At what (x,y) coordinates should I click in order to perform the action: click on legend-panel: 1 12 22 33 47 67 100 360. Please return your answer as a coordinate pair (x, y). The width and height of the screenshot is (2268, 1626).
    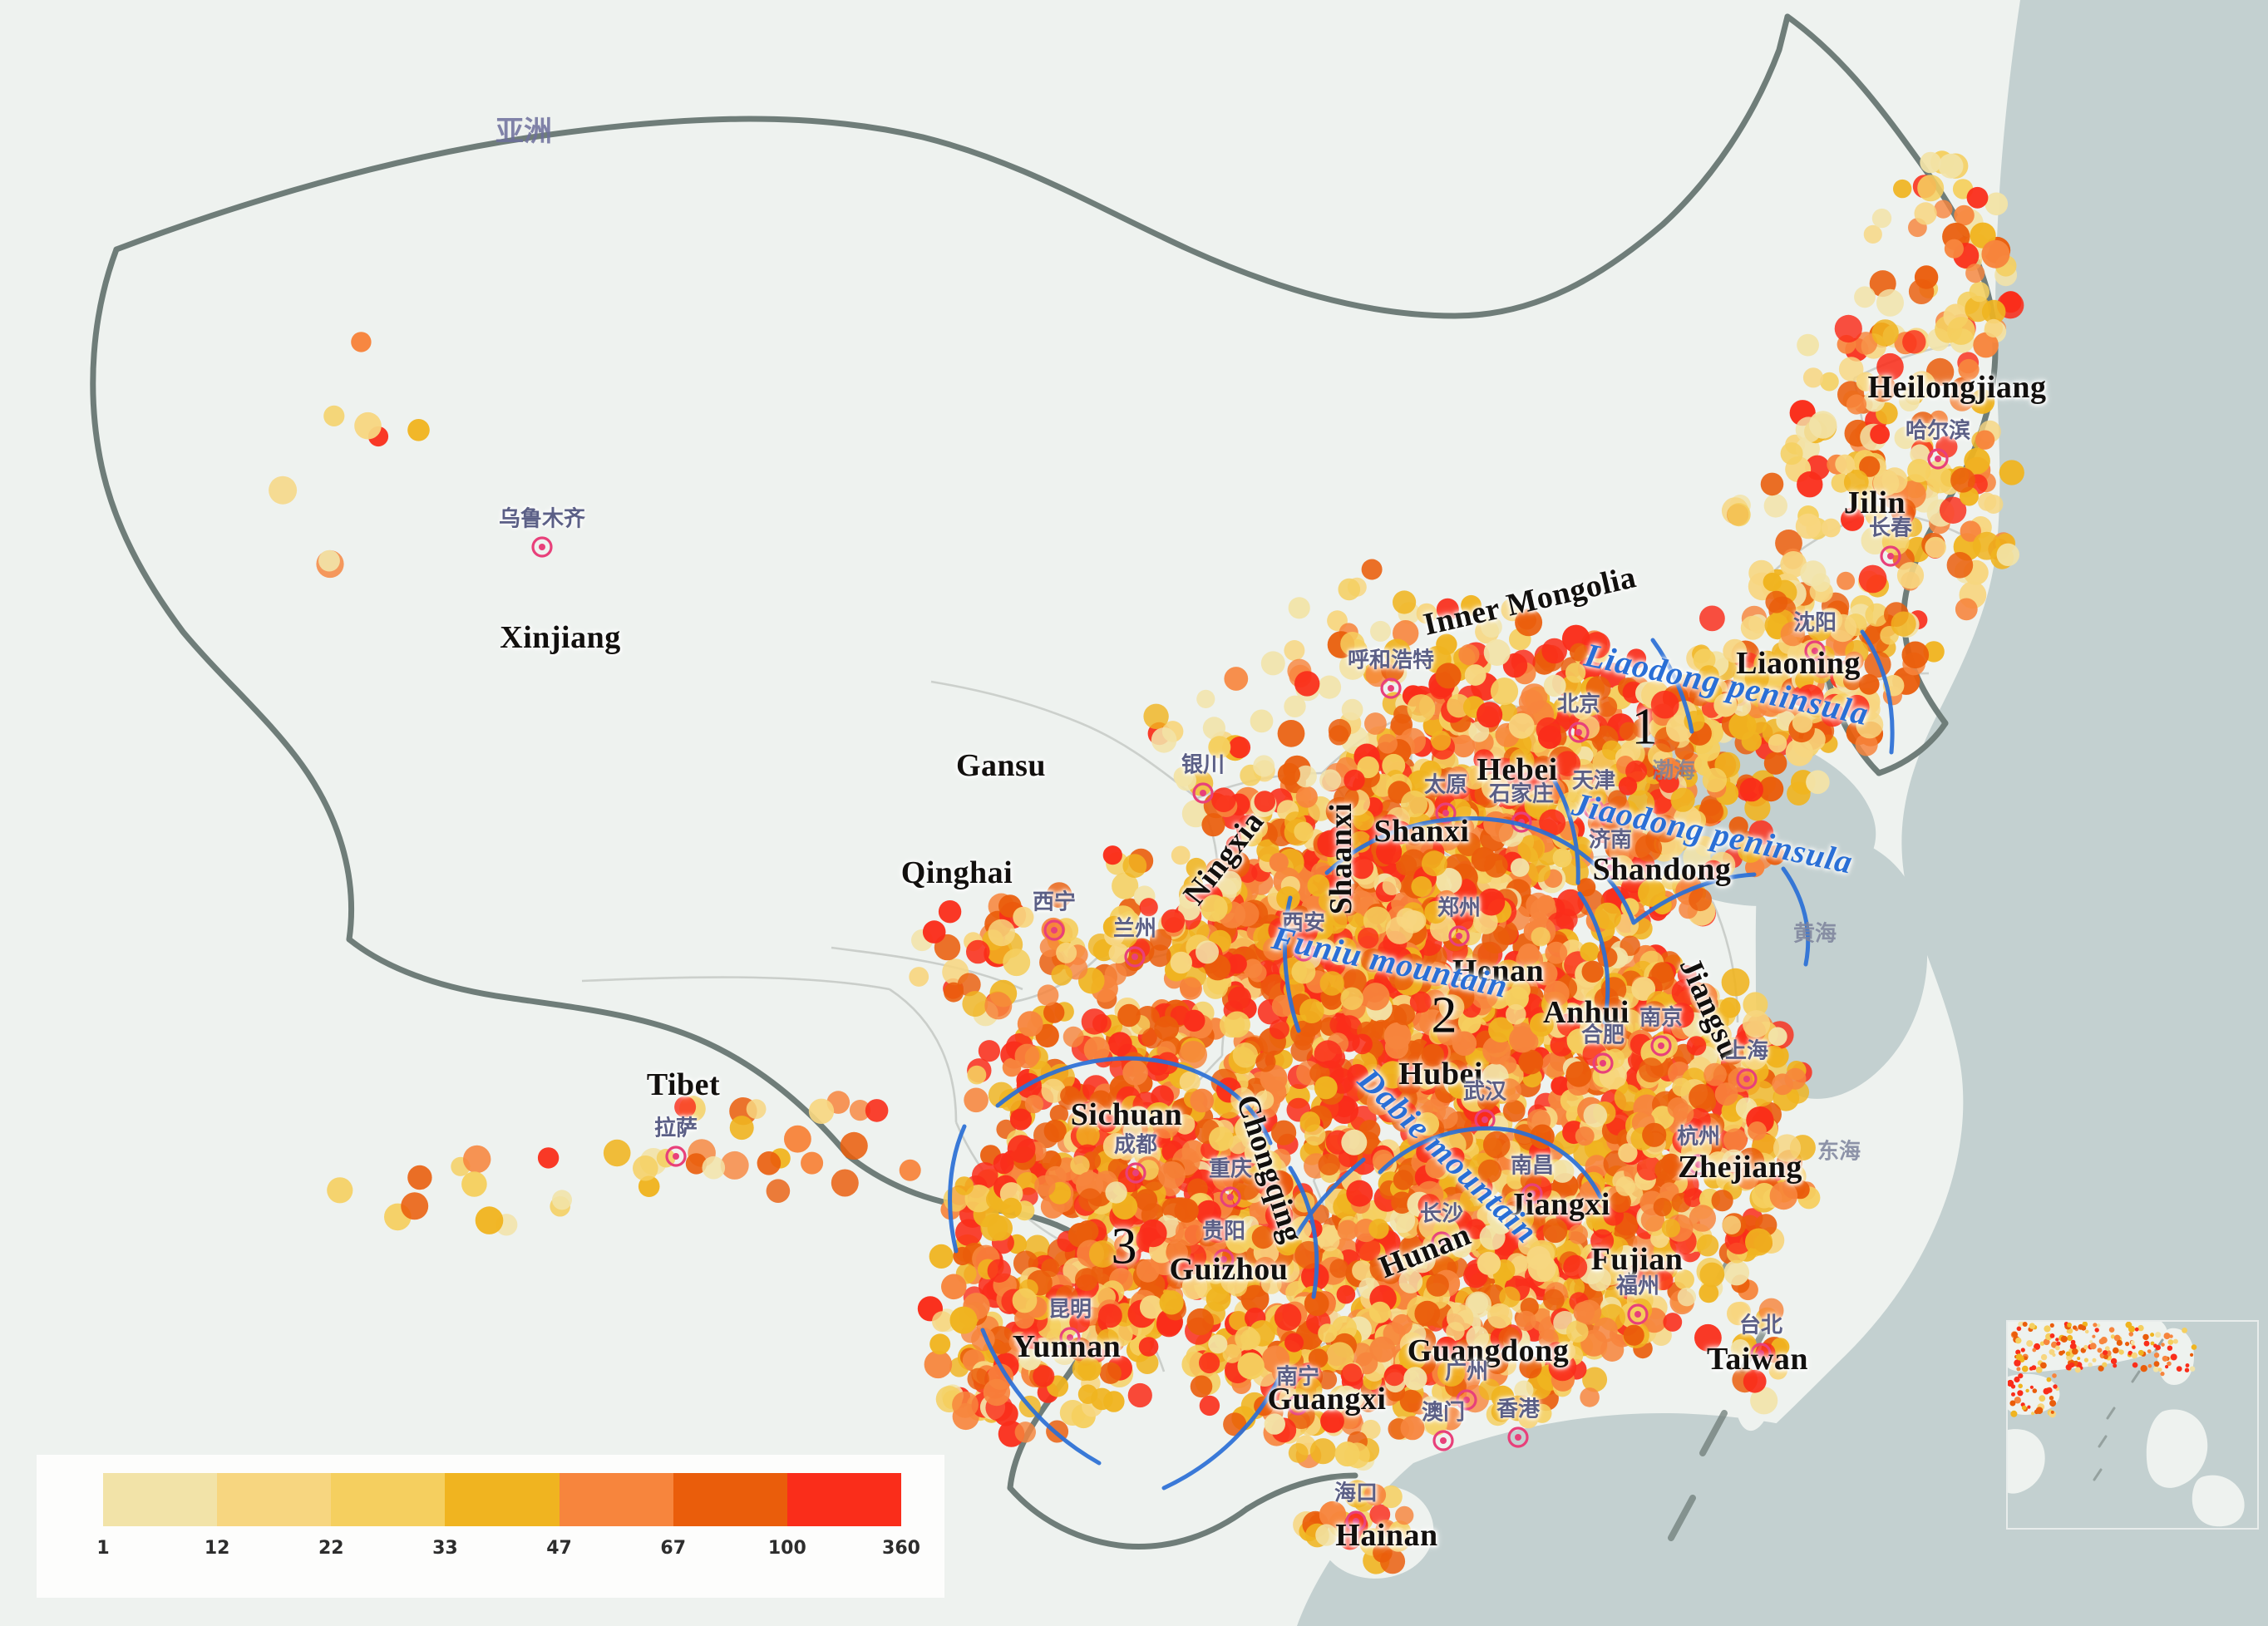
    Looking at the image, I should click on (490, 1526).